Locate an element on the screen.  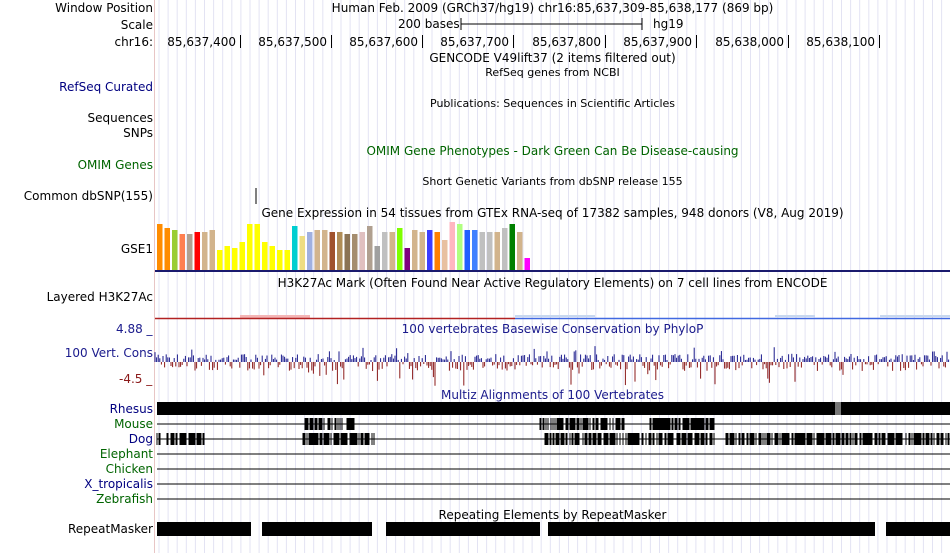
ruler-tick-label: 85,638,000 is located at coordinates (749, 42).